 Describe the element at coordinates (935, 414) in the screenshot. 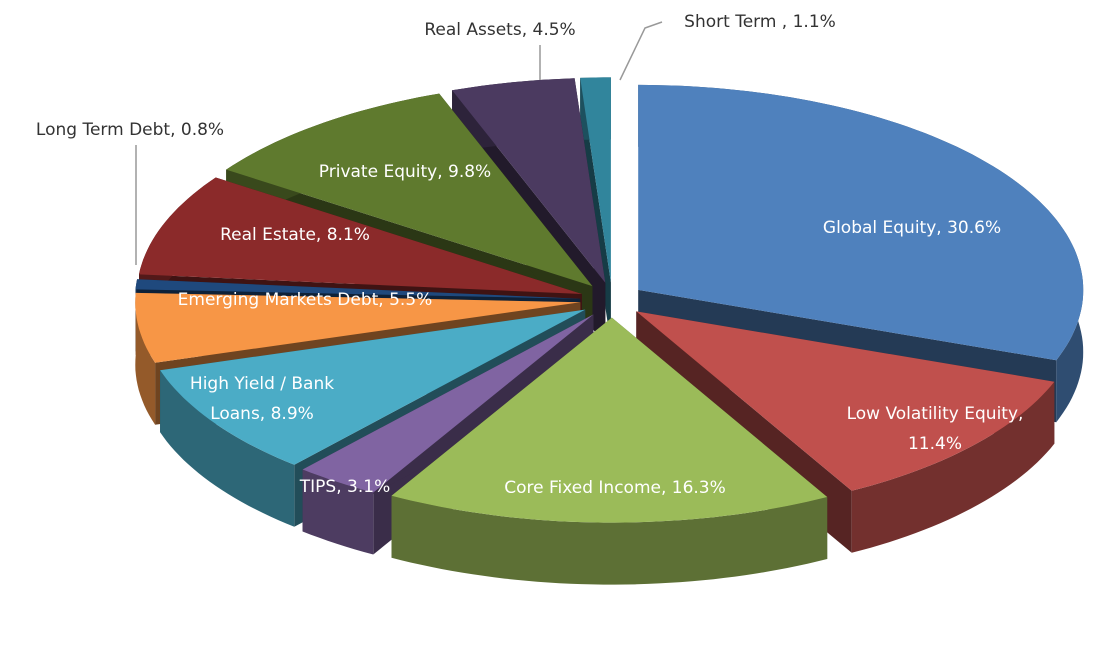

I see `label-line: Low Volatility Equity,` at that location.